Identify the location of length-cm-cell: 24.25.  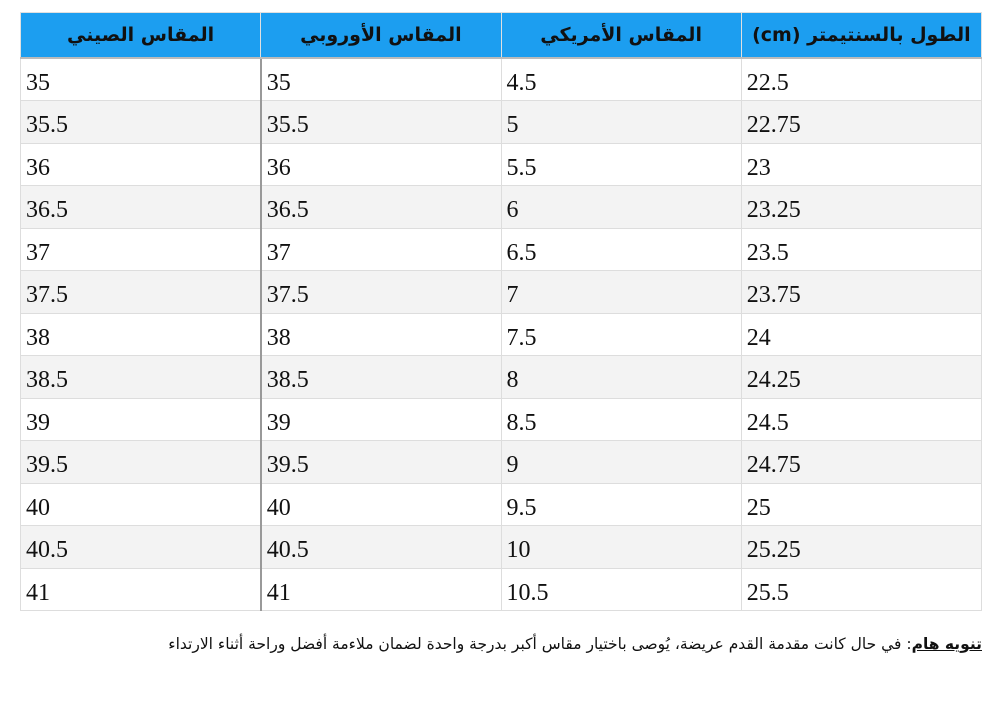
(861, 377).